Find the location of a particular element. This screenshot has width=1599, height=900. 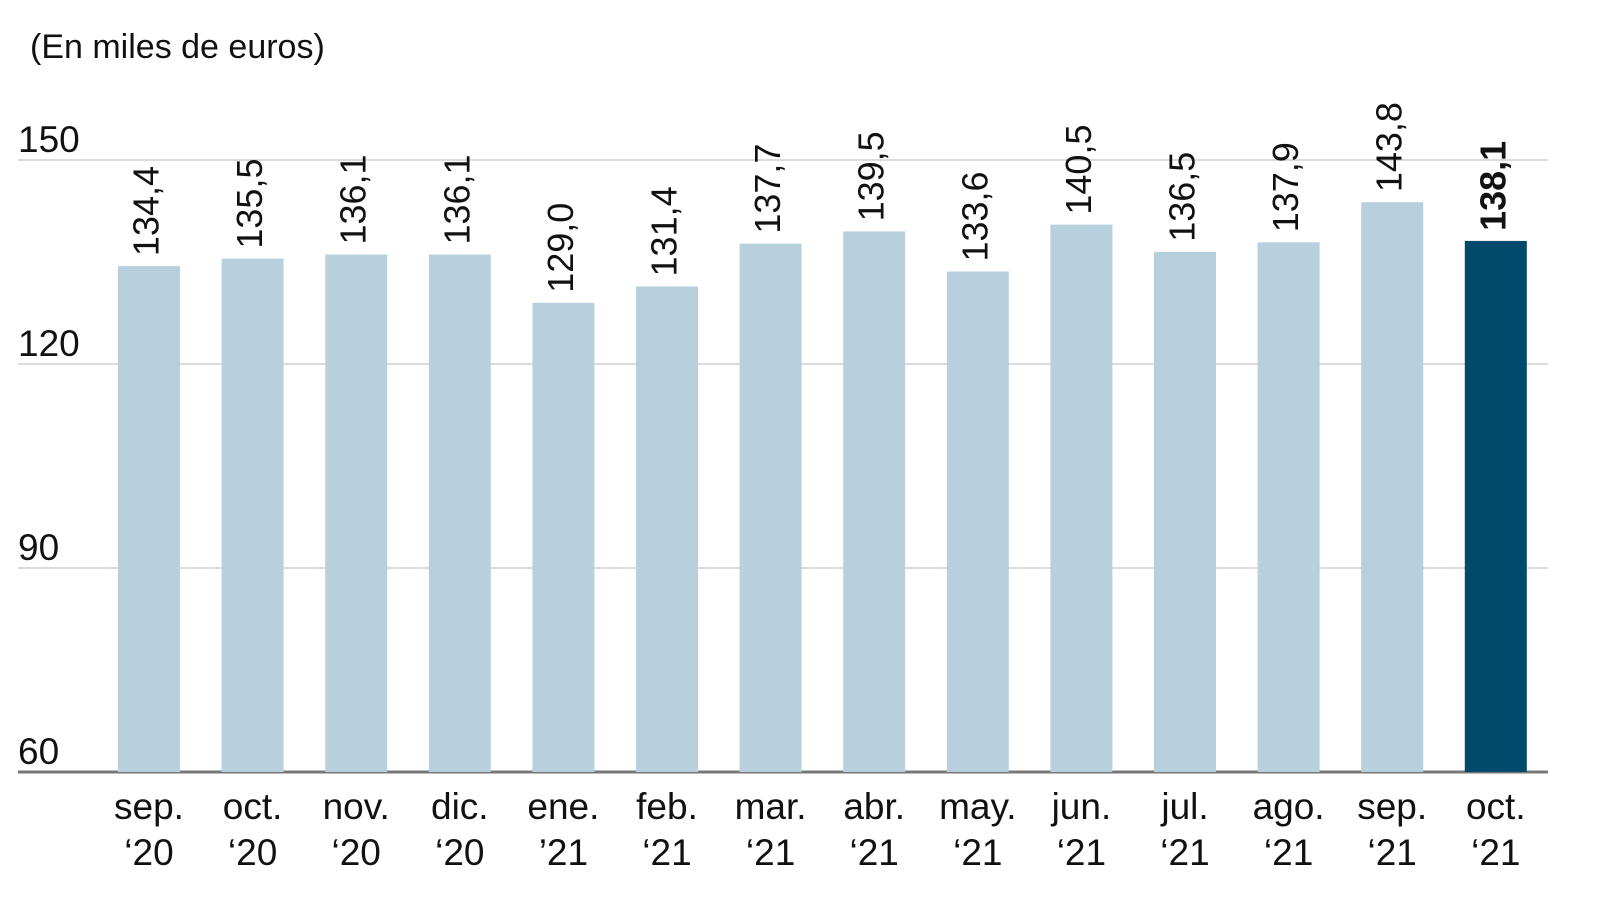

value-label: 136,5 is located at coordinates (1182, 197).